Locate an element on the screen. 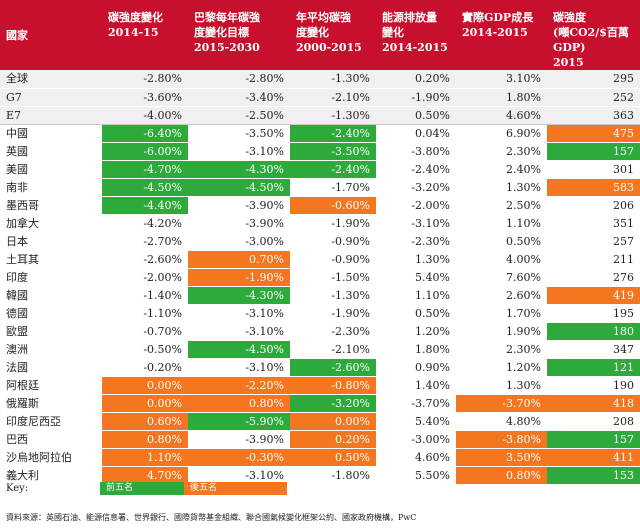  country-cell: 義大利 is located at coordinates (51, 475).